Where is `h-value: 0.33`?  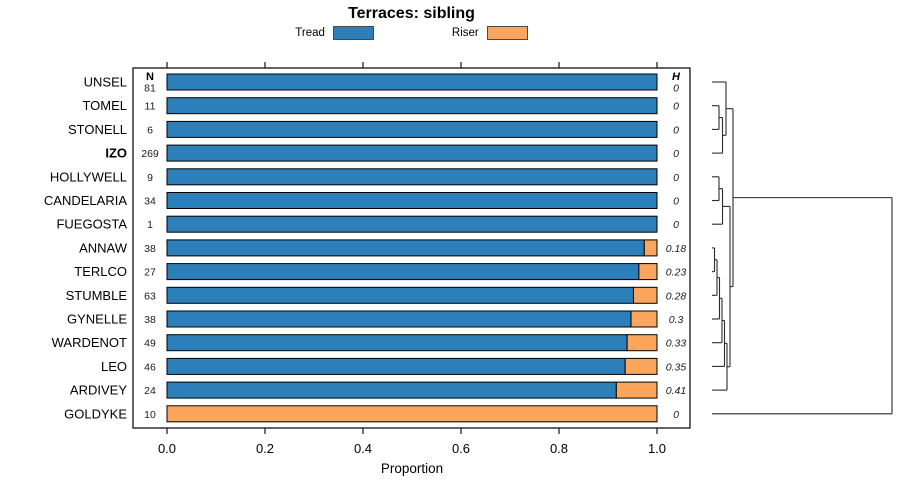 h-value: 0.33 is located at coordinates (676, 344).